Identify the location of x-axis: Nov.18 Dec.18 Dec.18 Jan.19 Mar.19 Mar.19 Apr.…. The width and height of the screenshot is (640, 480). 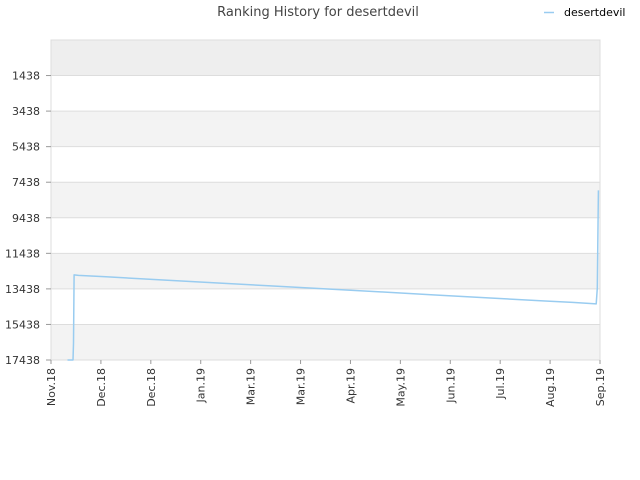
(326, 383).